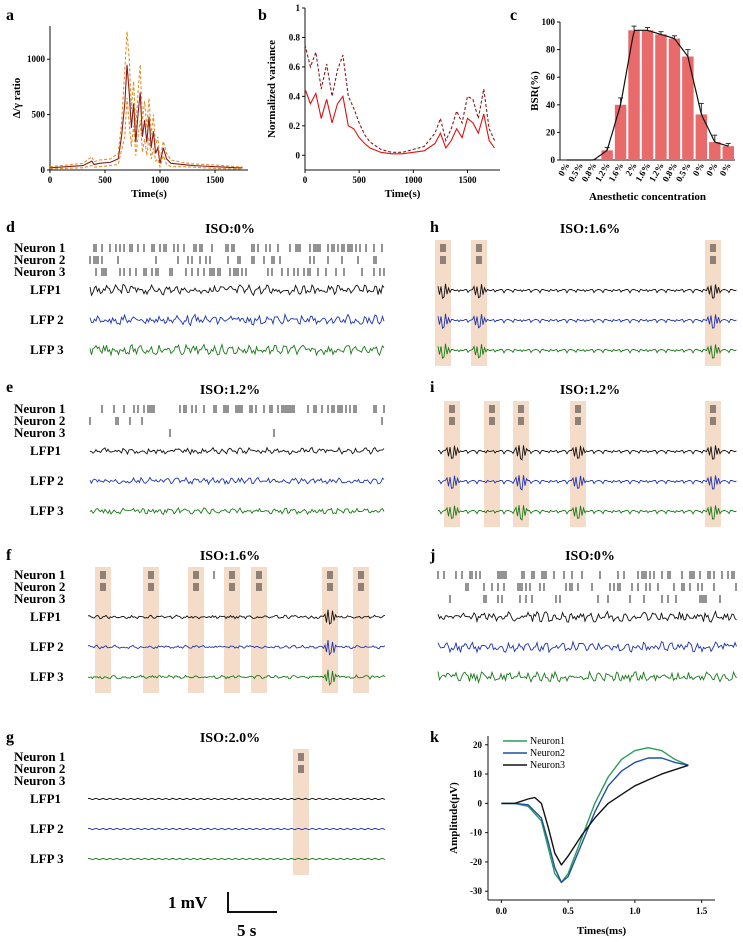  Describe the element at coordinates (502, 911) in the screenshot. I see `x-tick-label: 0.0` at that location.